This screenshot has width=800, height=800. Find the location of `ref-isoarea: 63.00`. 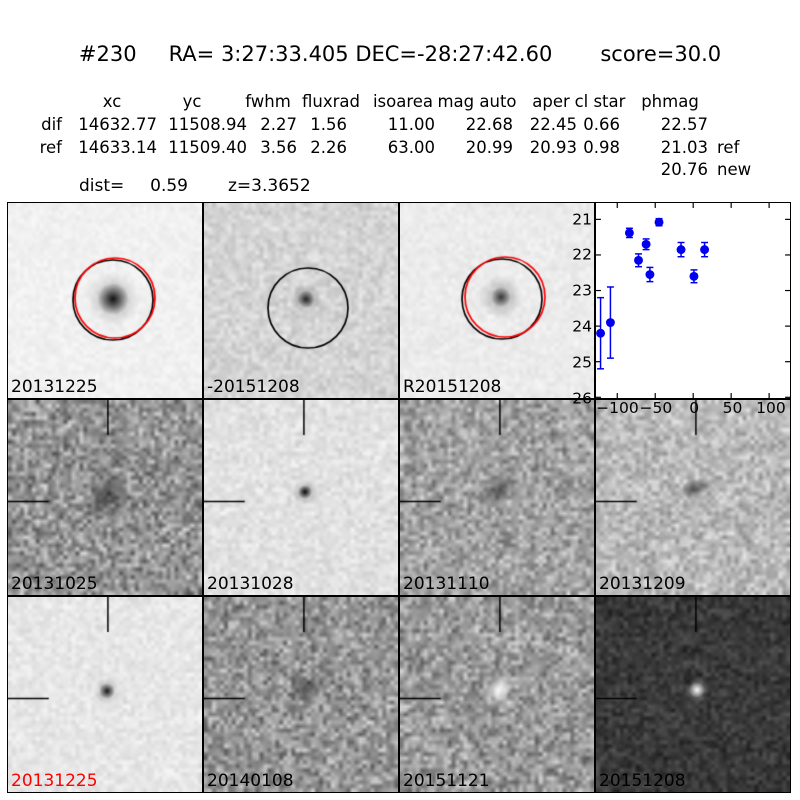

ref-isoarea: 63.00 is located at coordinates (411, 147).